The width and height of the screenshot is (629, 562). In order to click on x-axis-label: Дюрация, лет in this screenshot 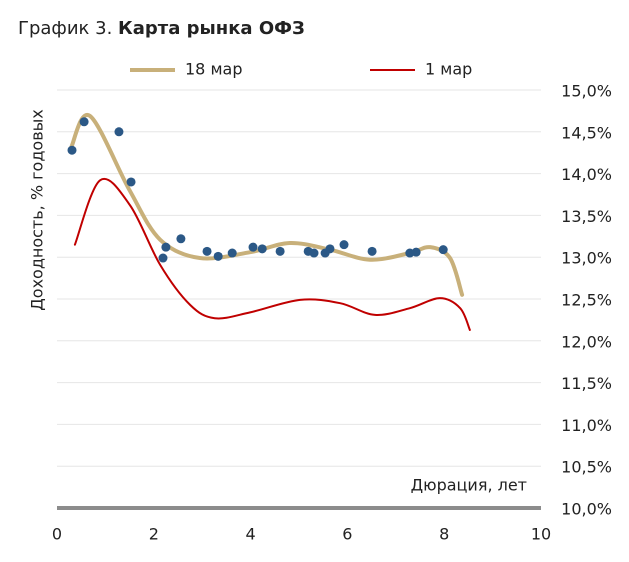, I will do `click(469, 485)`.